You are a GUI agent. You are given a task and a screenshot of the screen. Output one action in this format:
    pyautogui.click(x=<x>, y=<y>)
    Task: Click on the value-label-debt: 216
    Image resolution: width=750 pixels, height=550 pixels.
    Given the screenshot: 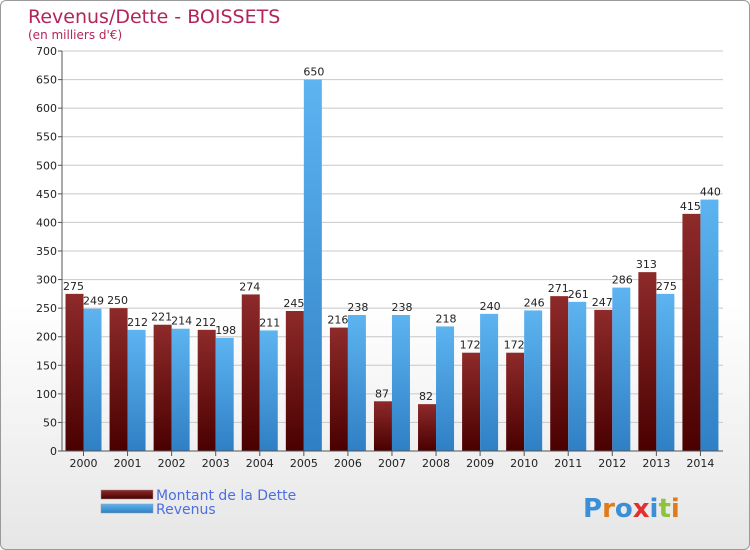 What is the action you would take?
    pyautogui.click(x=337, y=320)
    